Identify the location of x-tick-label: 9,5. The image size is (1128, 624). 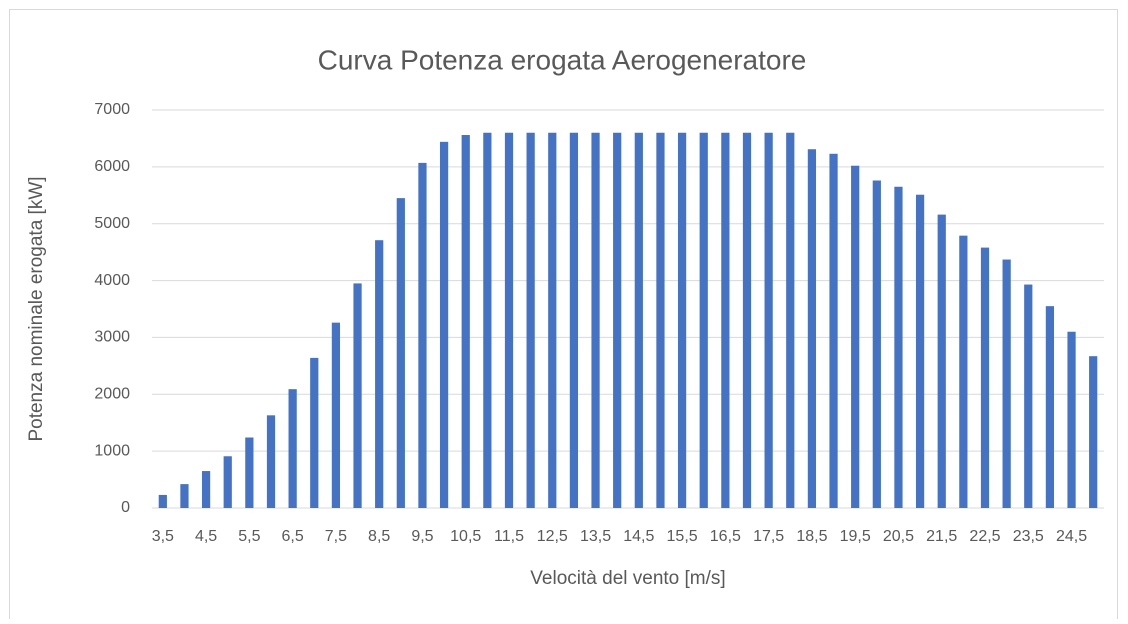
(422, 536).